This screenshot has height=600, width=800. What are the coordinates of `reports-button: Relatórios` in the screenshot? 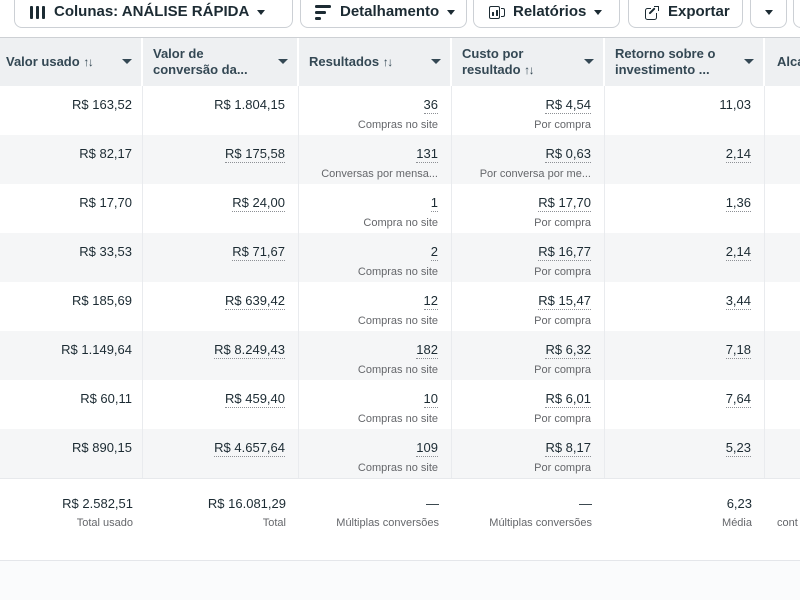 It's located at (546, 14).